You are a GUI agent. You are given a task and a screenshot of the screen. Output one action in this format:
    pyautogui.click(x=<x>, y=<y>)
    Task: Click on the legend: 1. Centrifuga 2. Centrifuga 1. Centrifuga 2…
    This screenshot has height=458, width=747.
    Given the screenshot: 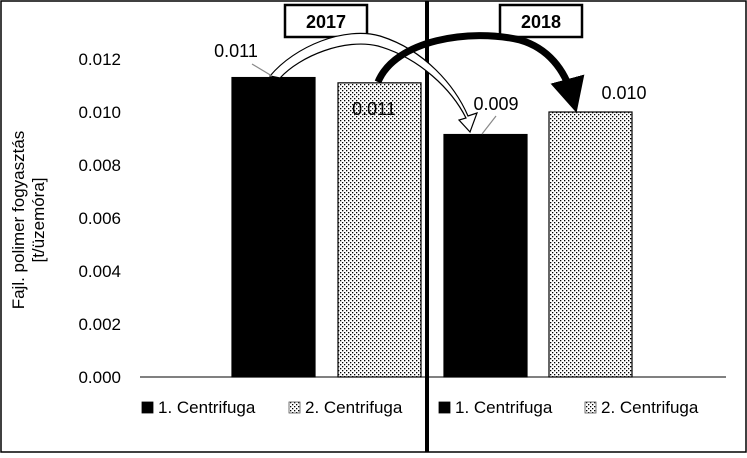 What is the action you would take?
    pyautogui.click(x=420, y=407)
    